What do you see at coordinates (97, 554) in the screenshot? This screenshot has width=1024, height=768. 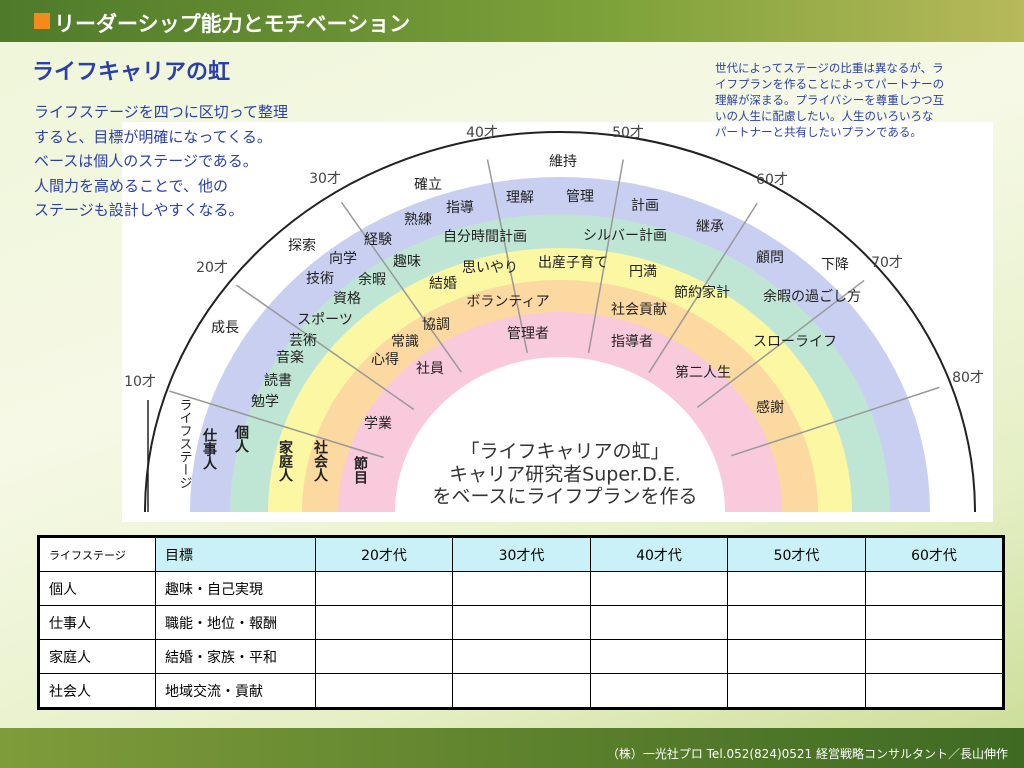 I see `header-cell: ライフステージ` at bounding box center [97, 554].